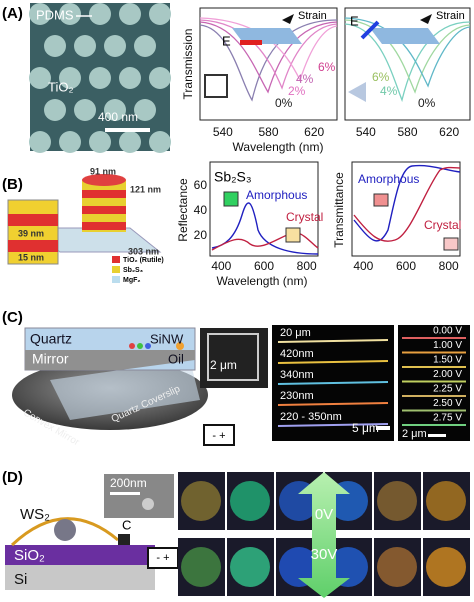 The width and height of the screenshot is (474, 602). I want to click on image-label: PDMS, so click(55, 14).